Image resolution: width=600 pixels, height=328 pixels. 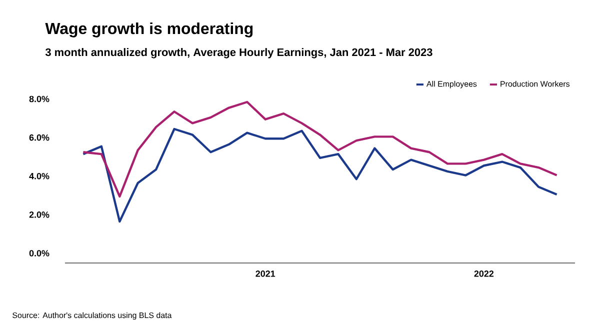 I want to click on chart-title: Wage growth is moderating, so click(x=149, y=30).